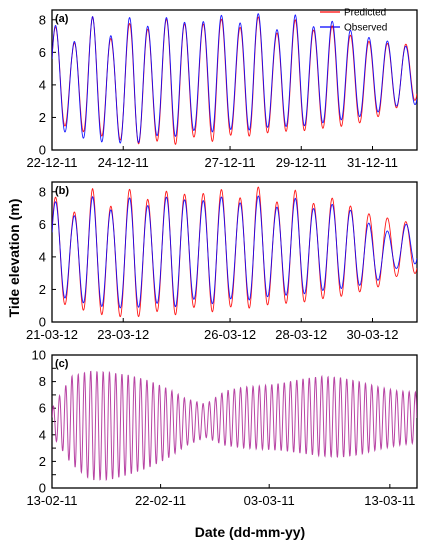 The height and width of the screenshot is (550, 434). Describe the element at coordinates (62, 191) in the screenshot. I see `panel-label-b: (b)` at that location.